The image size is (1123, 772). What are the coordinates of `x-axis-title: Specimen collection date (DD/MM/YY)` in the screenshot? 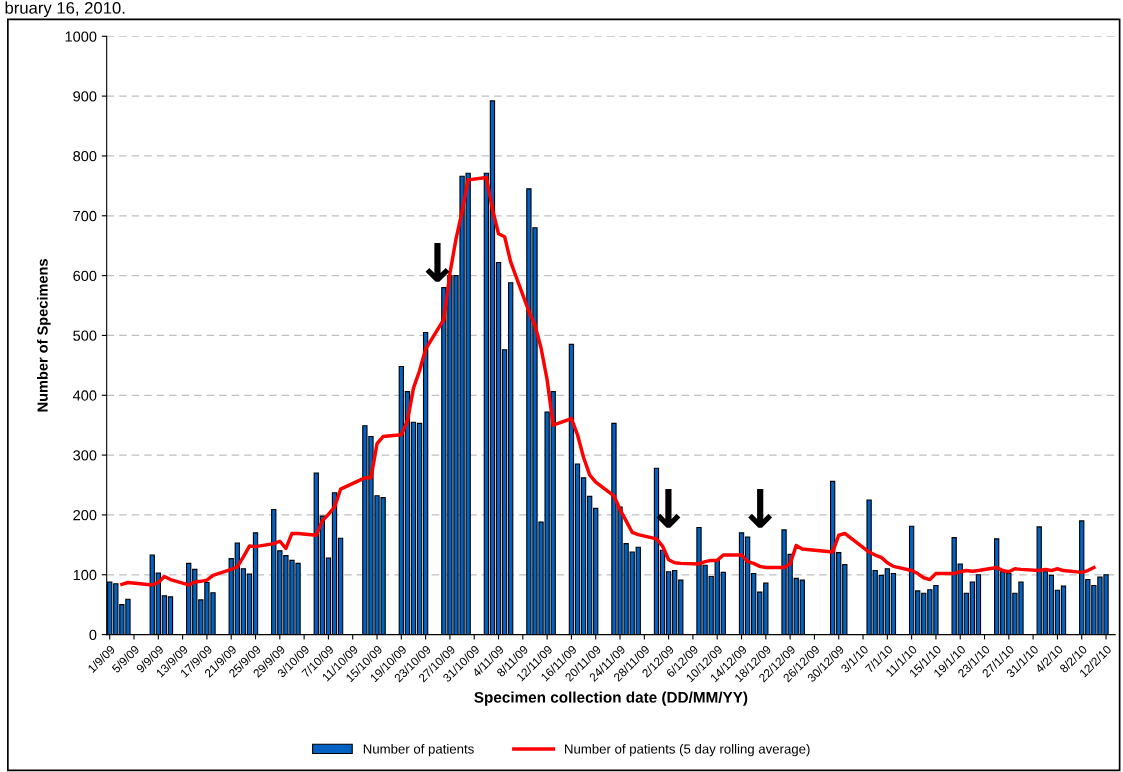 It's located at (611, 698).